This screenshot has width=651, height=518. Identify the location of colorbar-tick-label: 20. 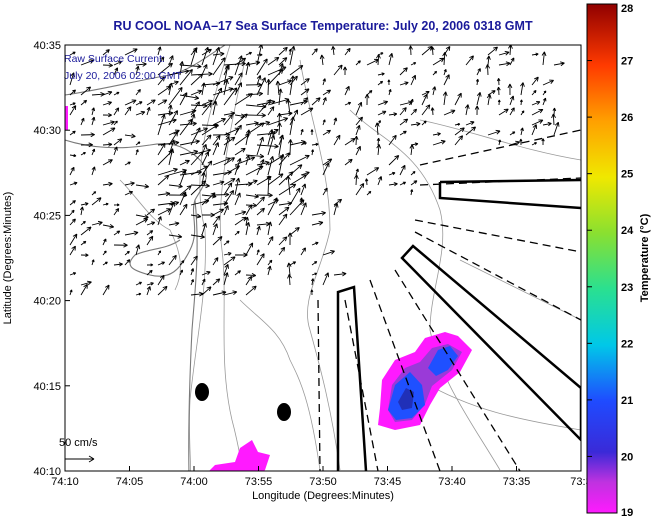
(627, 457).